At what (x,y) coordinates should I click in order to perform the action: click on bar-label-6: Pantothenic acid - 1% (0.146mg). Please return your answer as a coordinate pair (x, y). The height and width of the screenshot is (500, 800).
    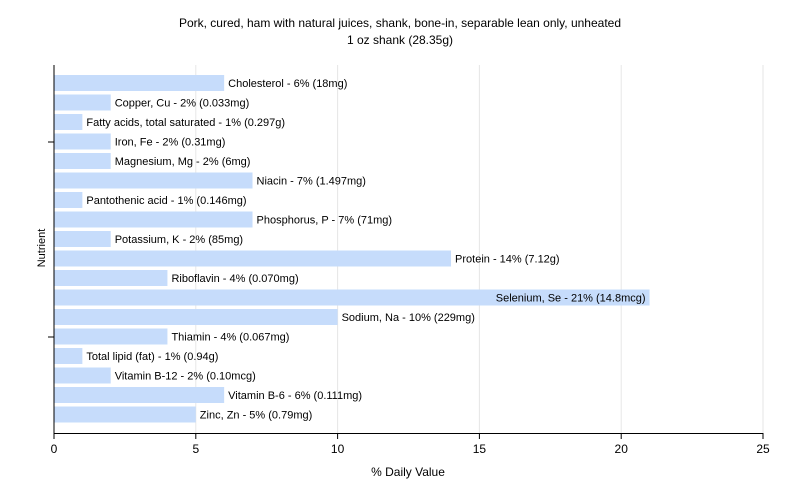
    Looking at the image, I should click on (166, 201).